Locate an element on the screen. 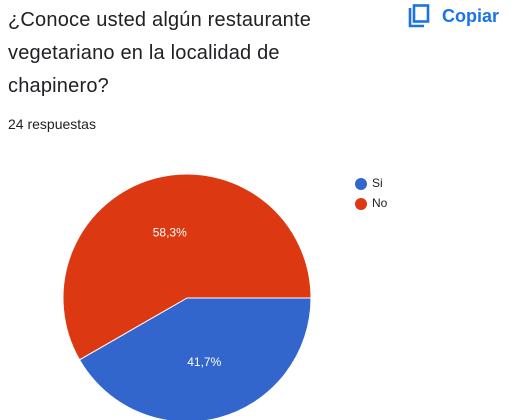  chart-subtitle: 24 respuestas is located at coordinates (52, 124).